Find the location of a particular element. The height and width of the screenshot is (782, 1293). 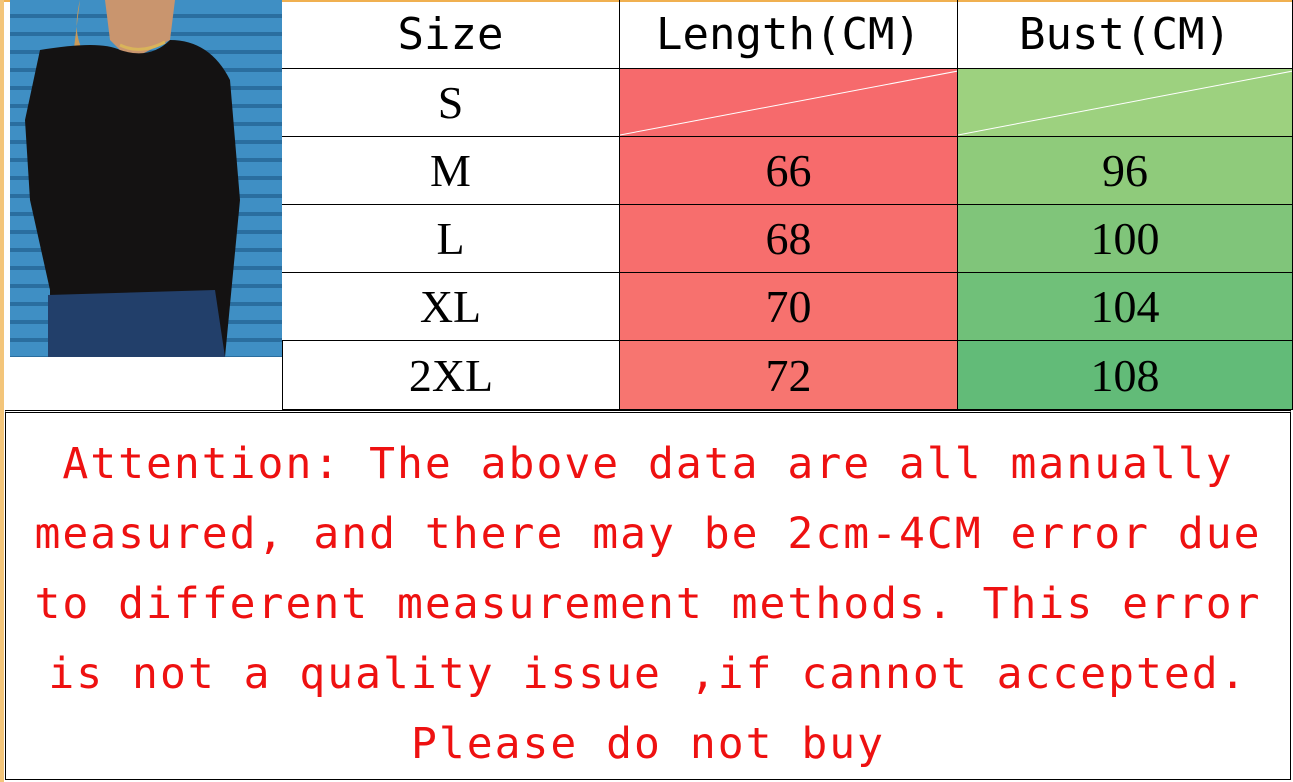

length-cell: 66 is located at coordinates (789, 171).